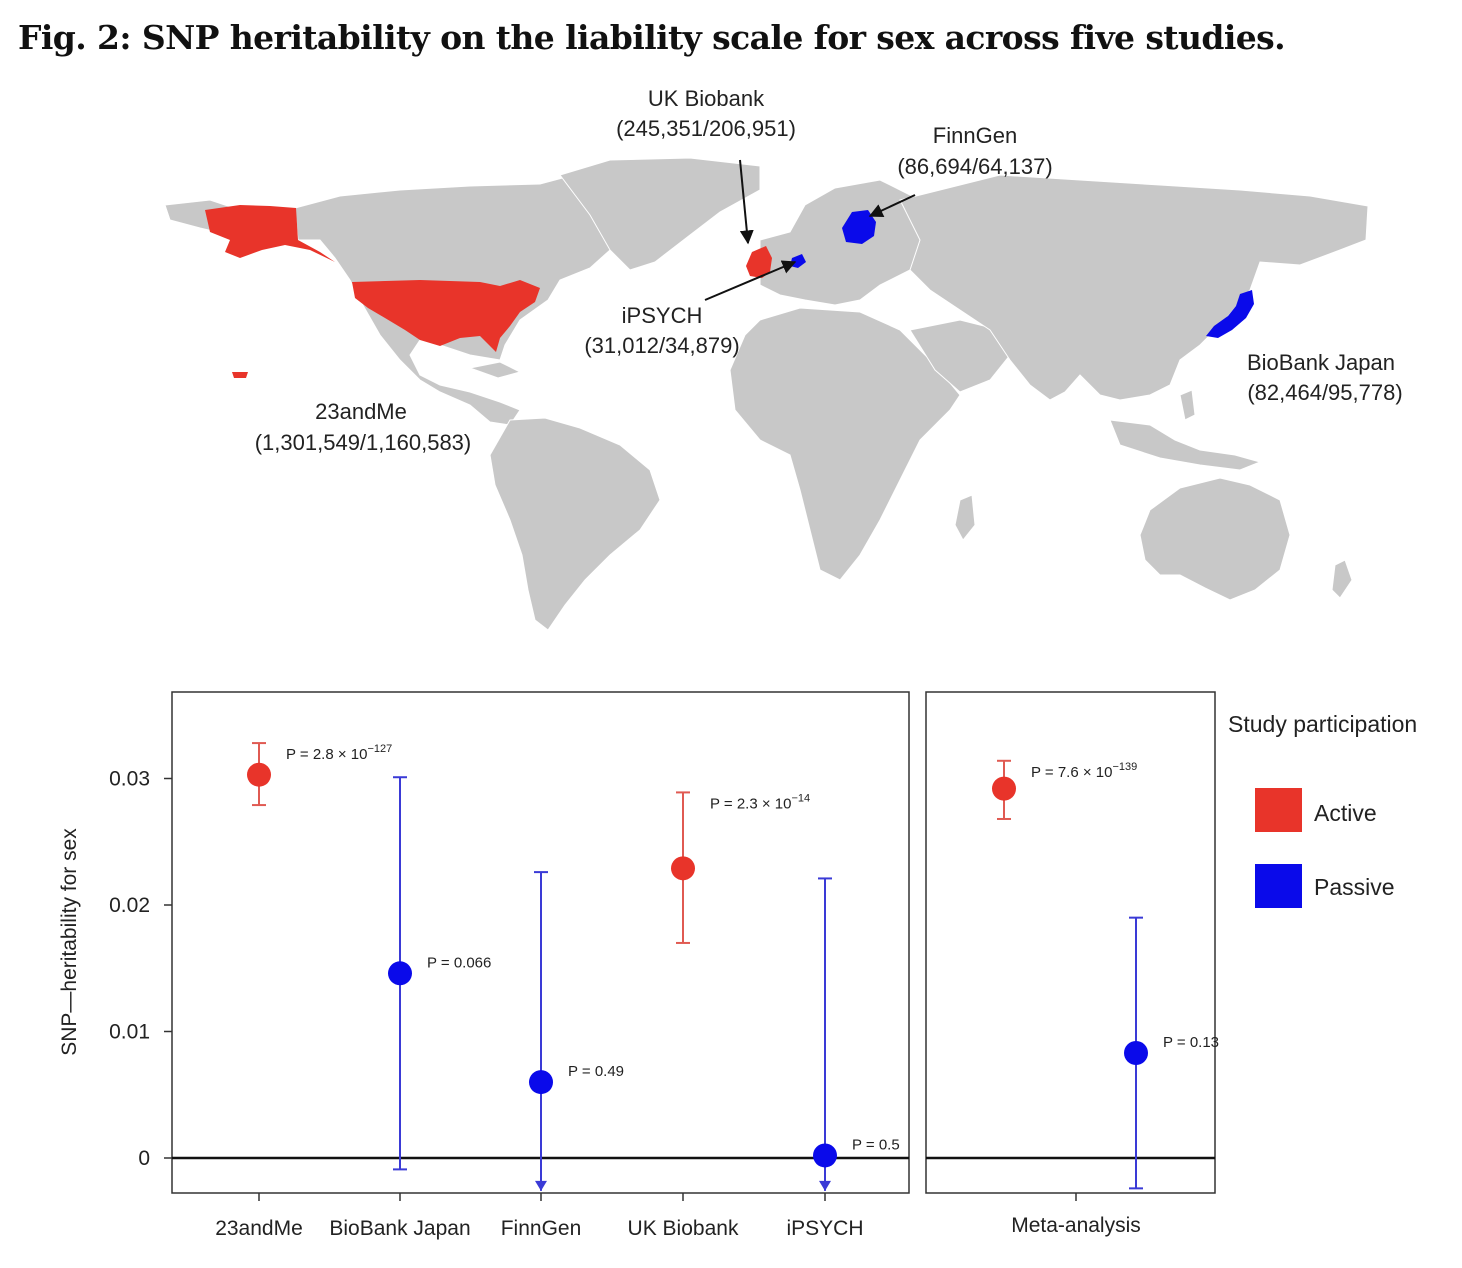  I want to click on y-tick-label: 0, so click(144, 1158).